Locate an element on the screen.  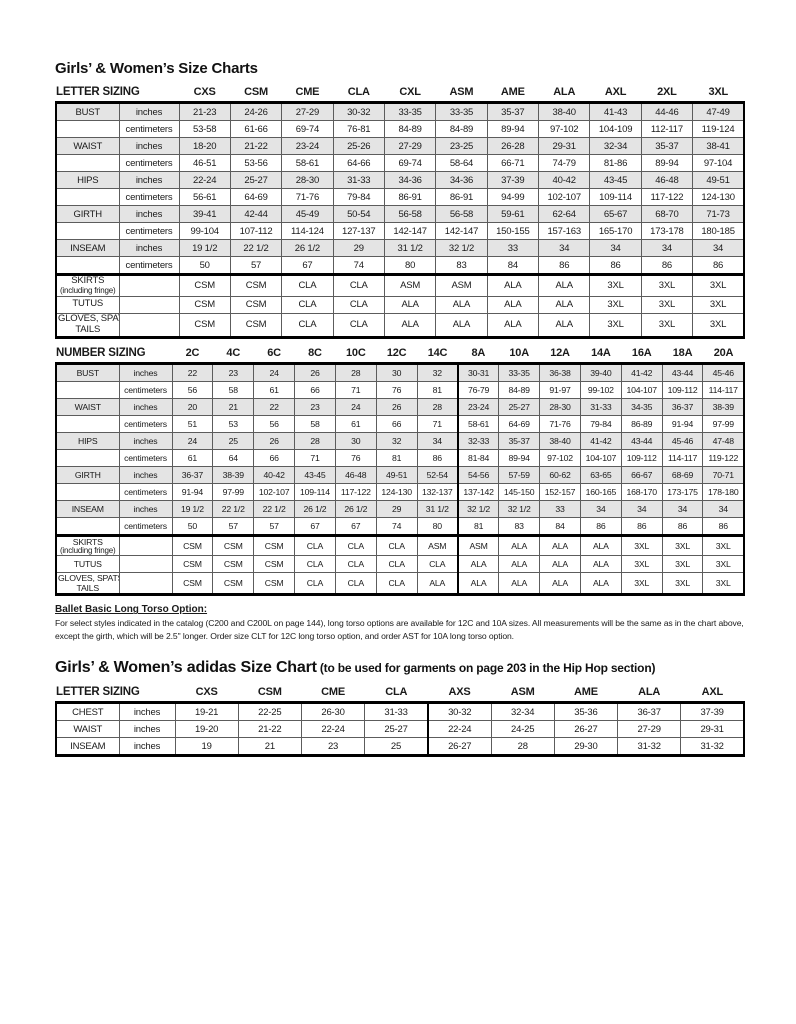
cell-value: 62-64 is located at coordinates (564, 214).